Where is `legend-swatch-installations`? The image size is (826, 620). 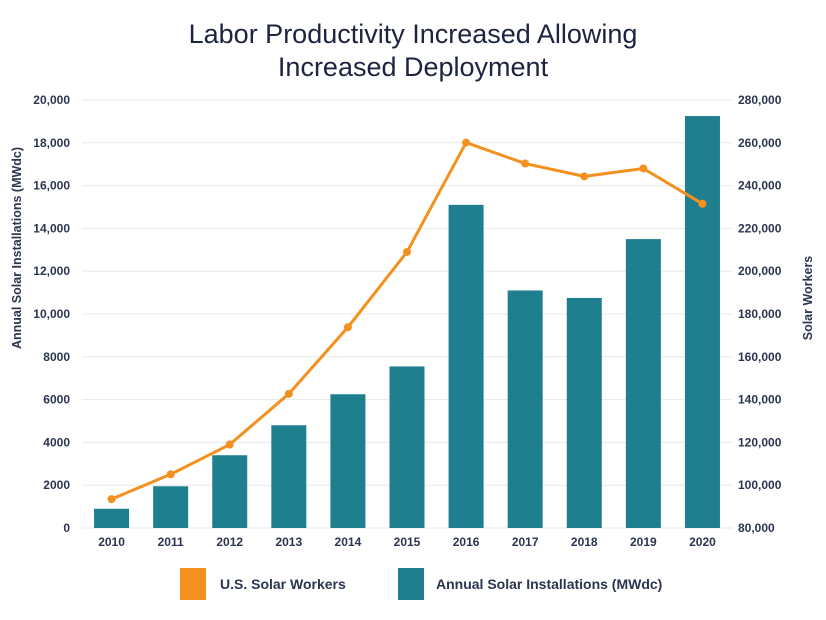
legend-swatch-installations is located at coordinates (411, 584).